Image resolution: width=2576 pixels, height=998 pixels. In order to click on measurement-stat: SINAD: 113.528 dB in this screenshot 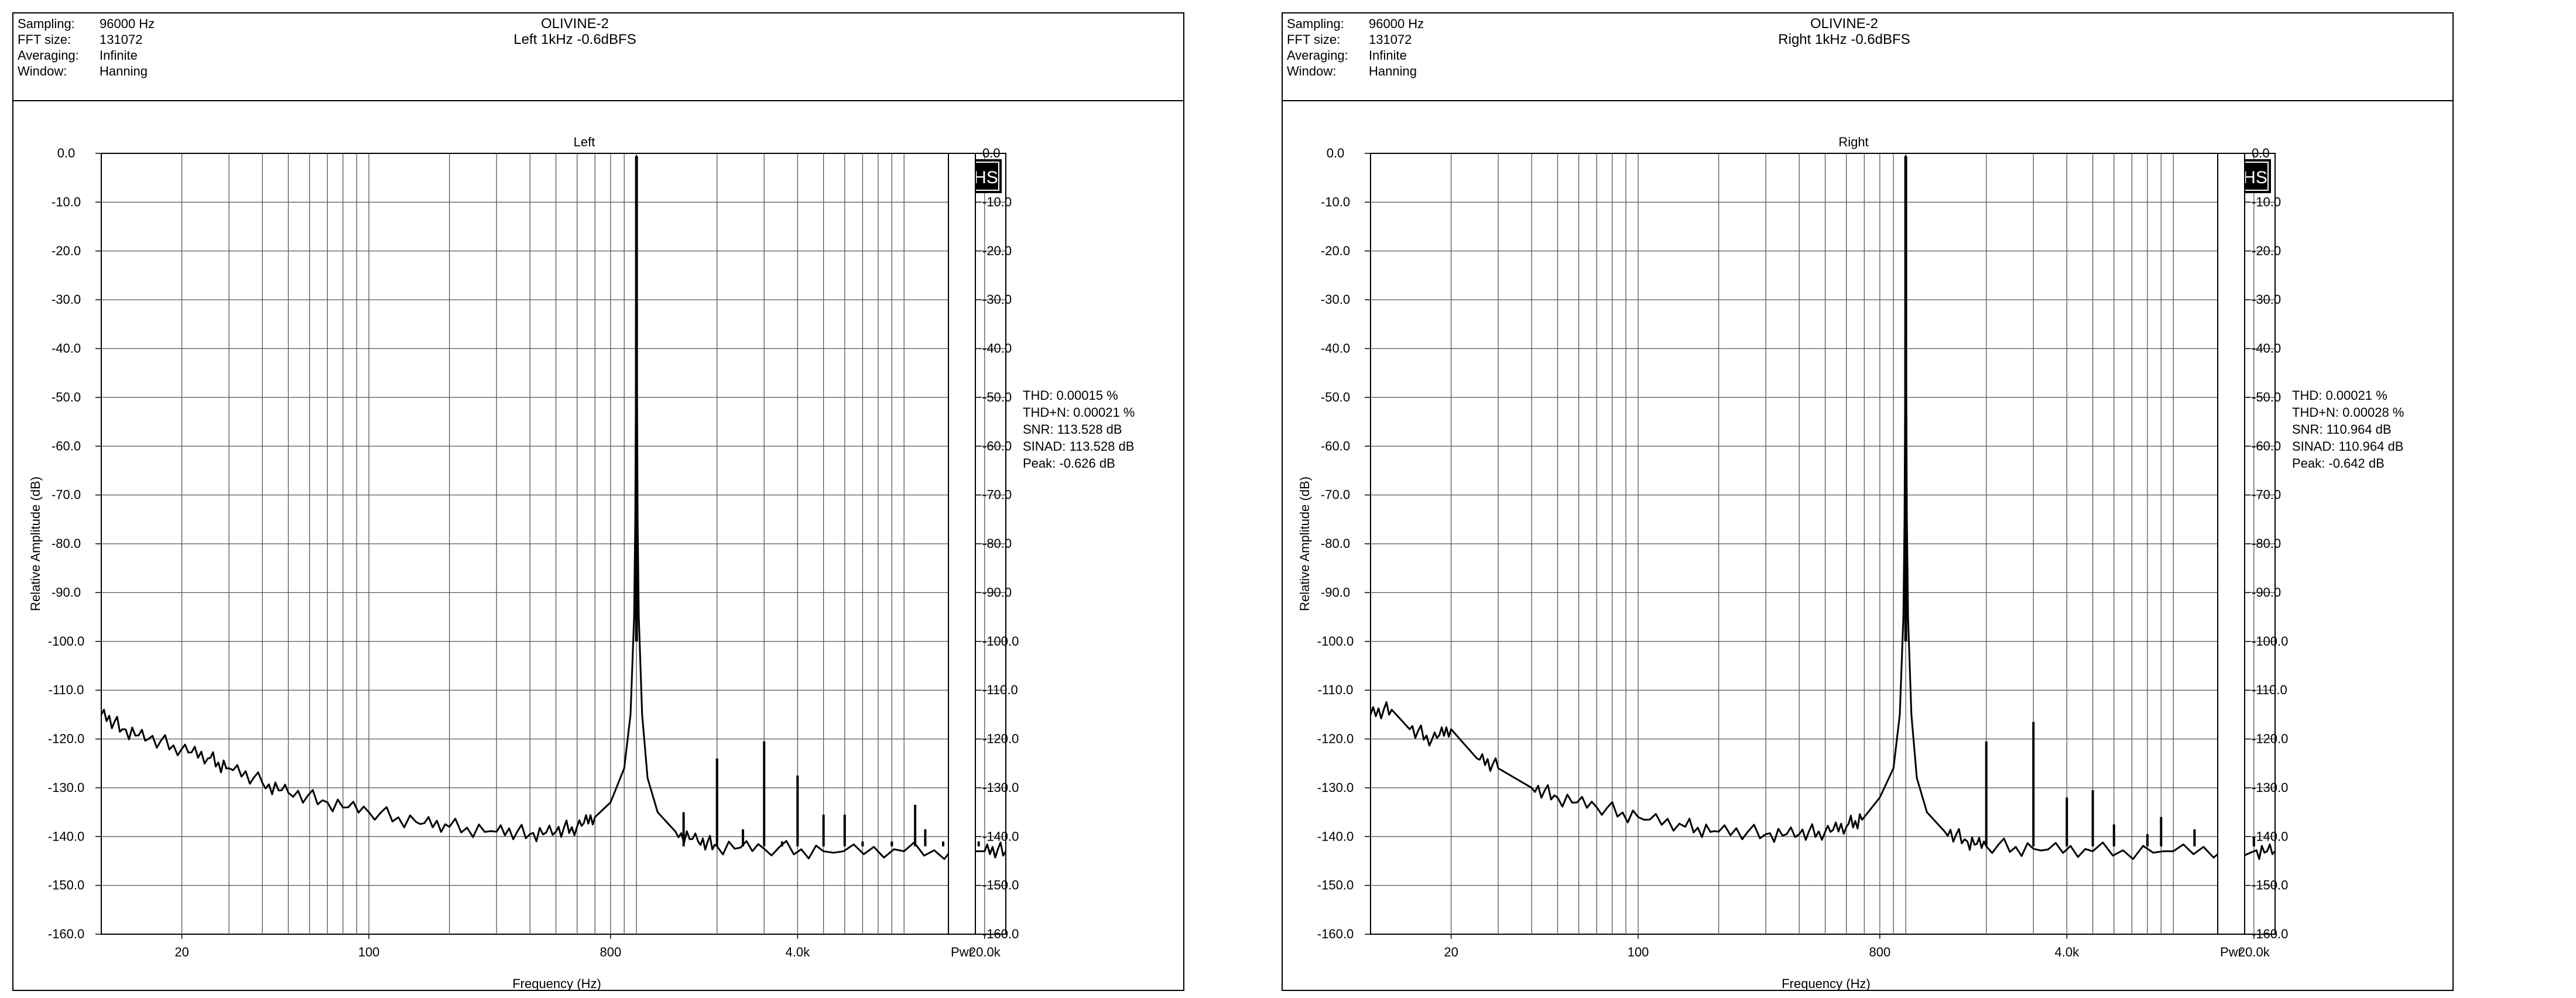, I will do `click(1078, 446)`.